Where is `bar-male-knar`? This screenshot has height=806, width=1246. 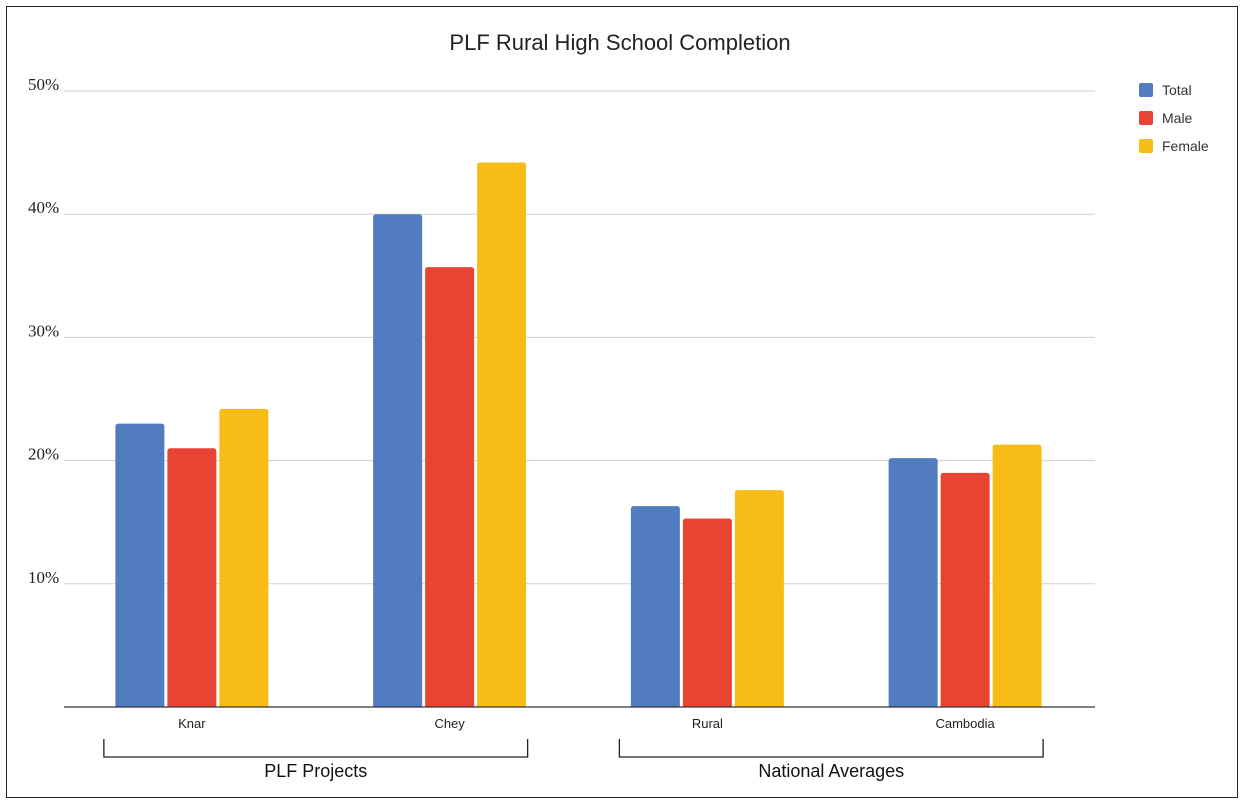
bar-male-knar is located at coordinates (192, 577).